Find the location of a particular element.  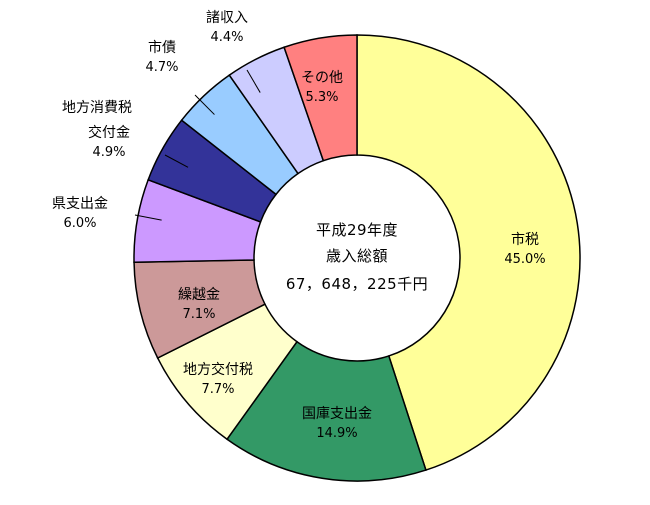

center-text-line-2: 67，648，225千円 is located at coordinates (357, 284).